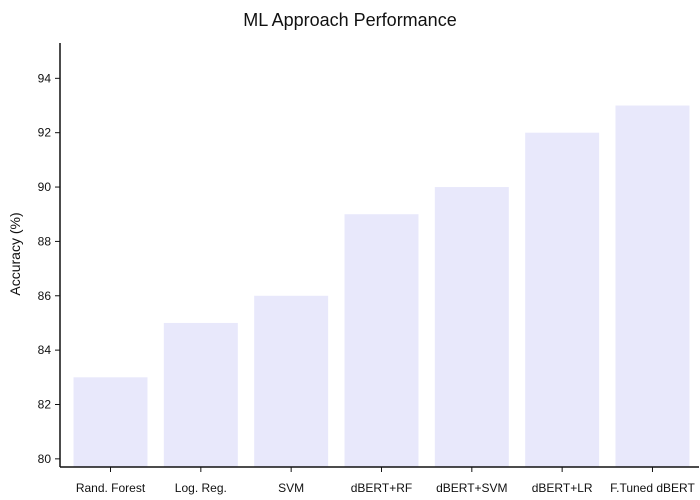  I want to click on x-tick-label-6: F.Tuned dBERT, so click(652, 488).